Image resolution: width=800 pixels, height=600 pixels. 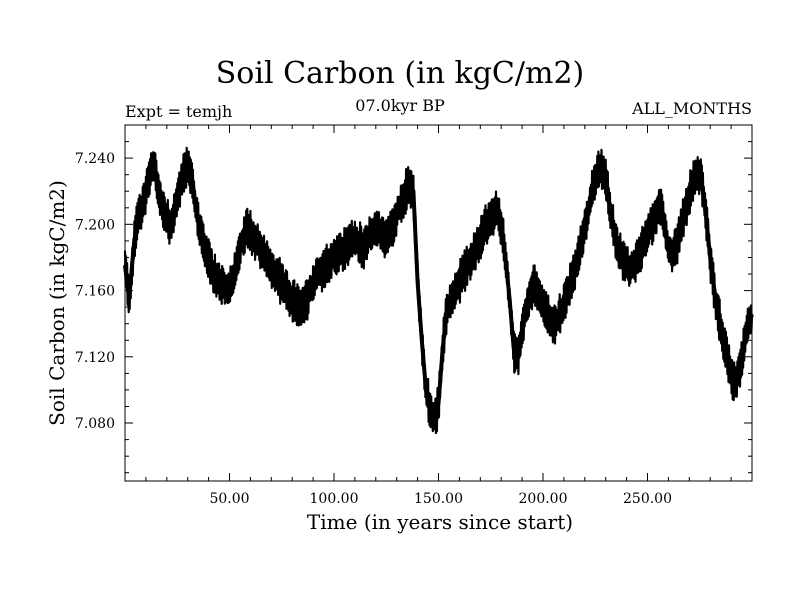 I want to click on period-label: 07.0kyr BP, so click(x=400, y=105).